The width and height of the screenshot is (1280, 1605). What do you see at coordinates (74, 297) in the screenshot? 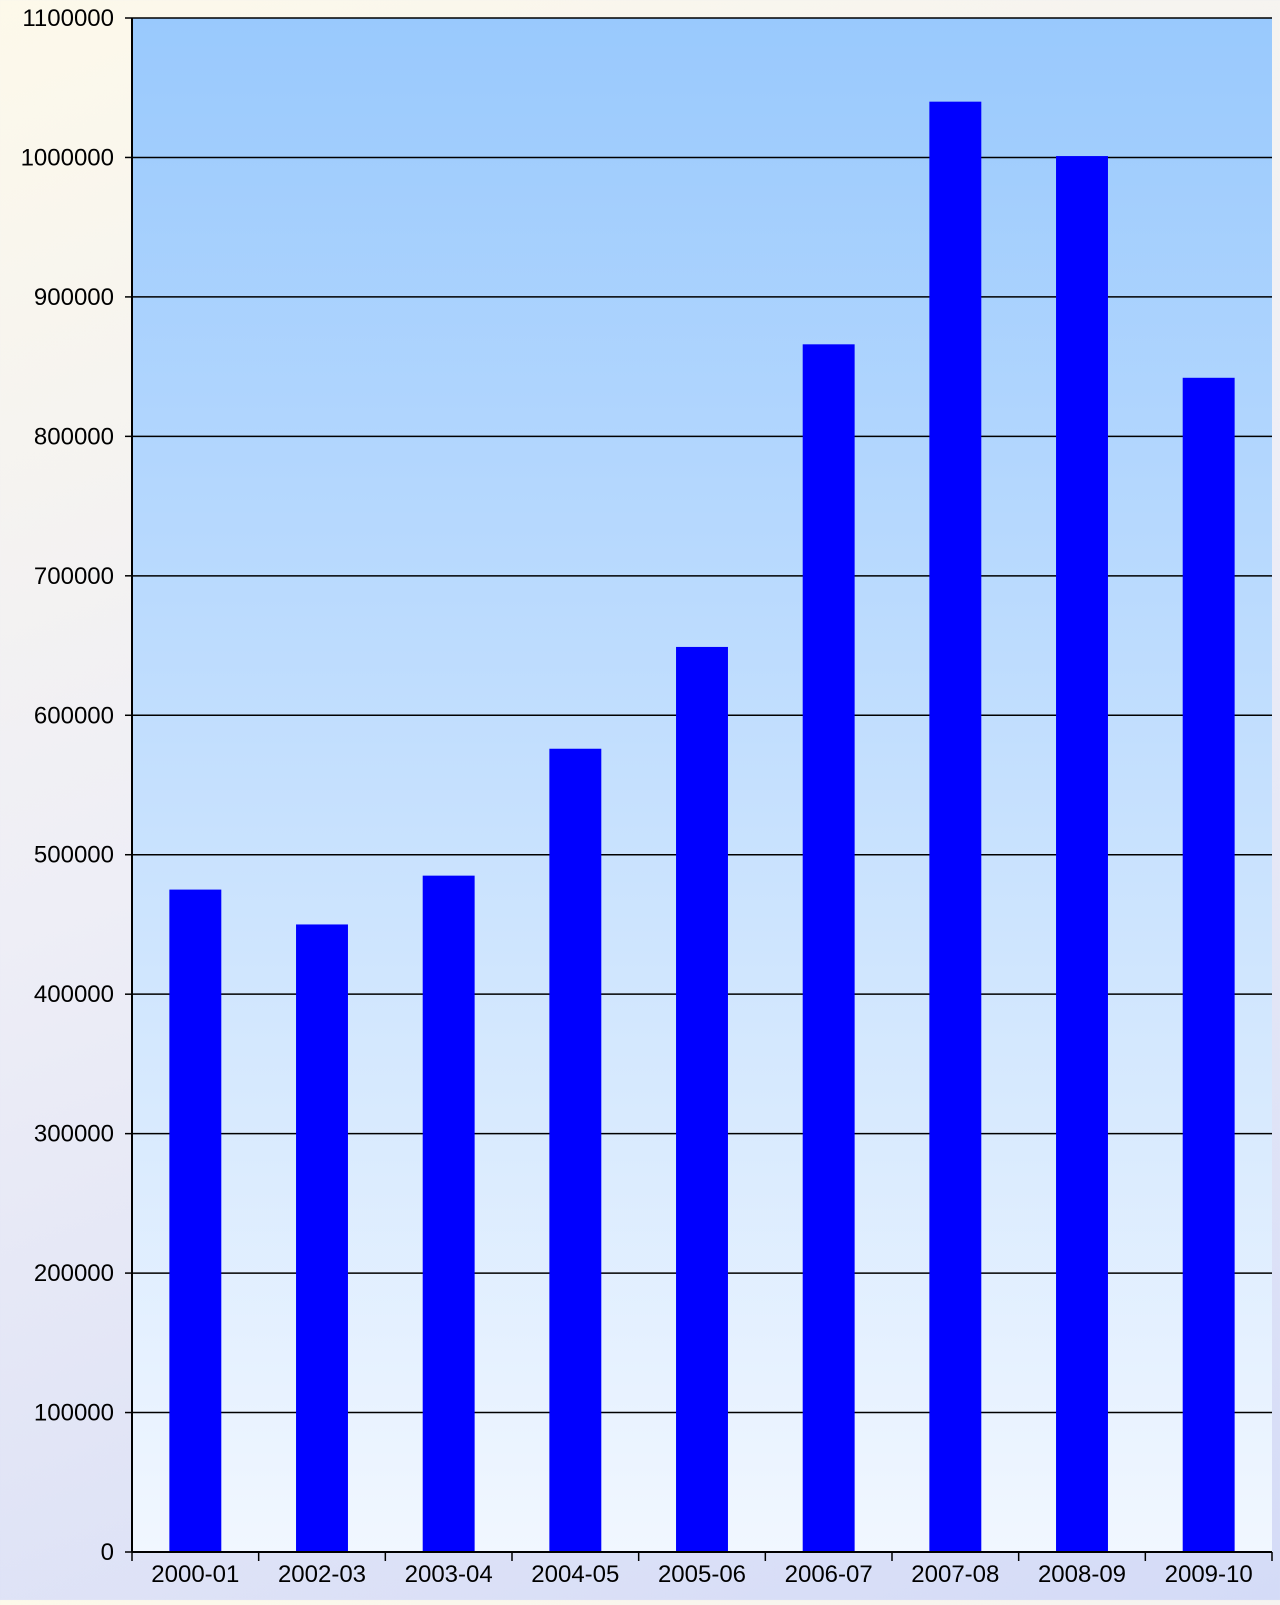
I see `y-tick-label: 900000` at bounding box center [74, 297].